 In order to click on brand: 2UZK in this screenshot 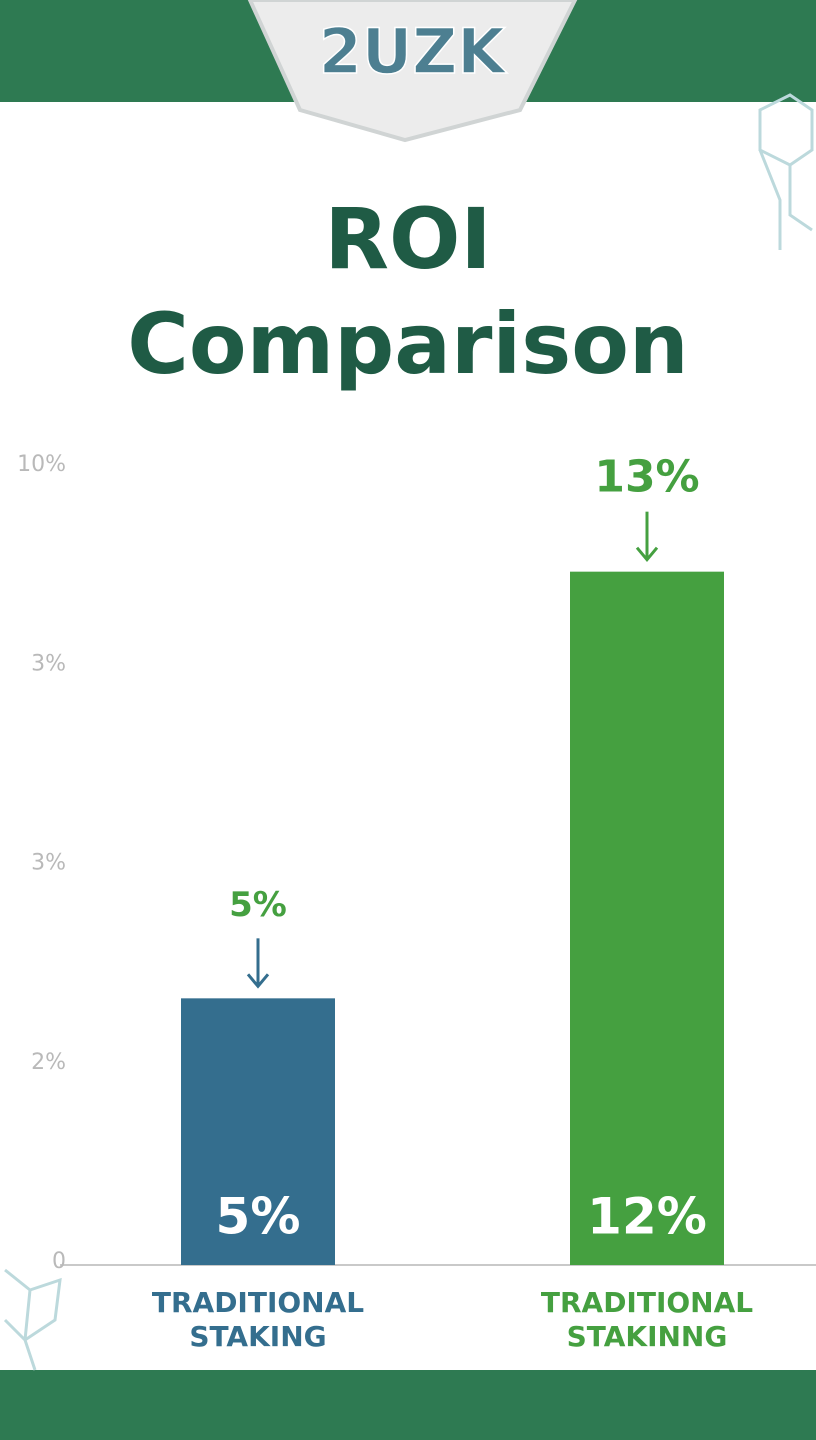, I will do `click(413, 51)`.